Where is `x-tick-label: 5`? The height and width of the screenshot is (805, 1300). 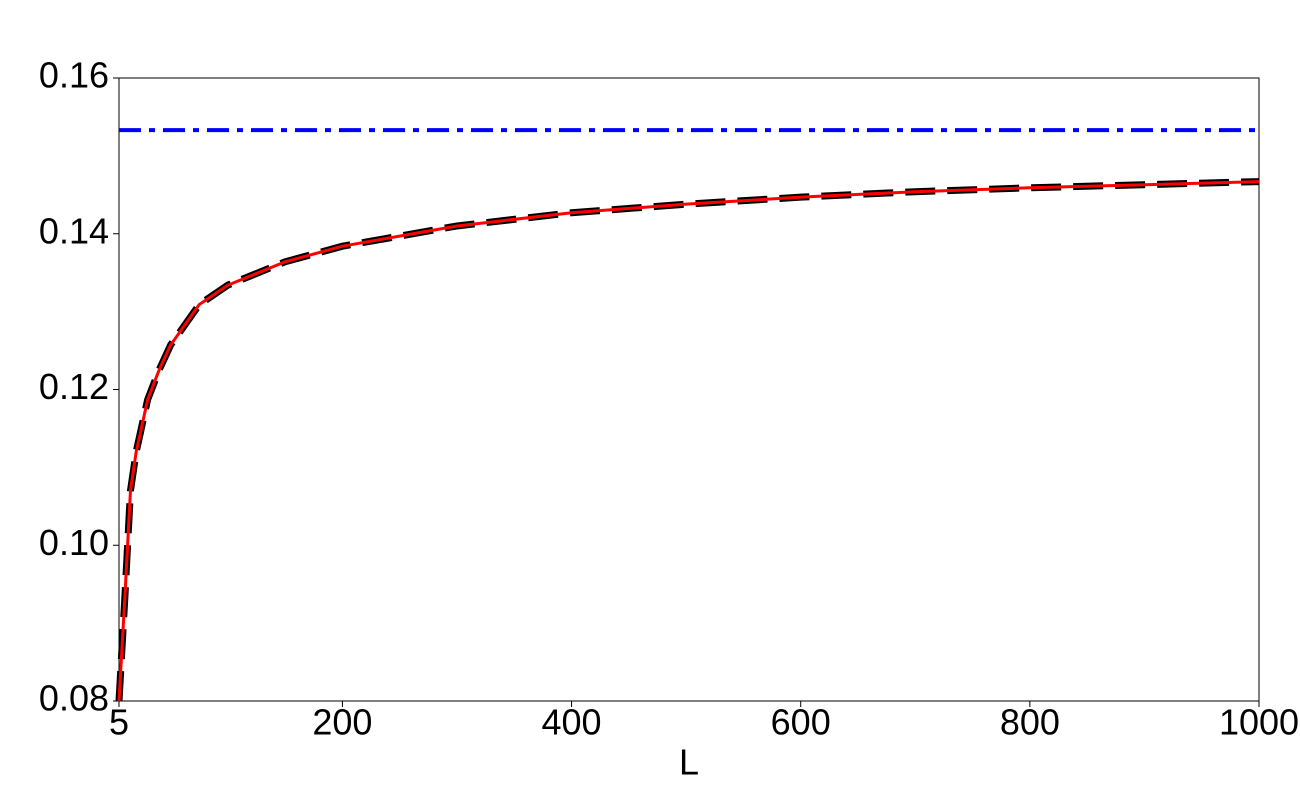
x-tick-label: 5 is located at coordinates (119, 722).